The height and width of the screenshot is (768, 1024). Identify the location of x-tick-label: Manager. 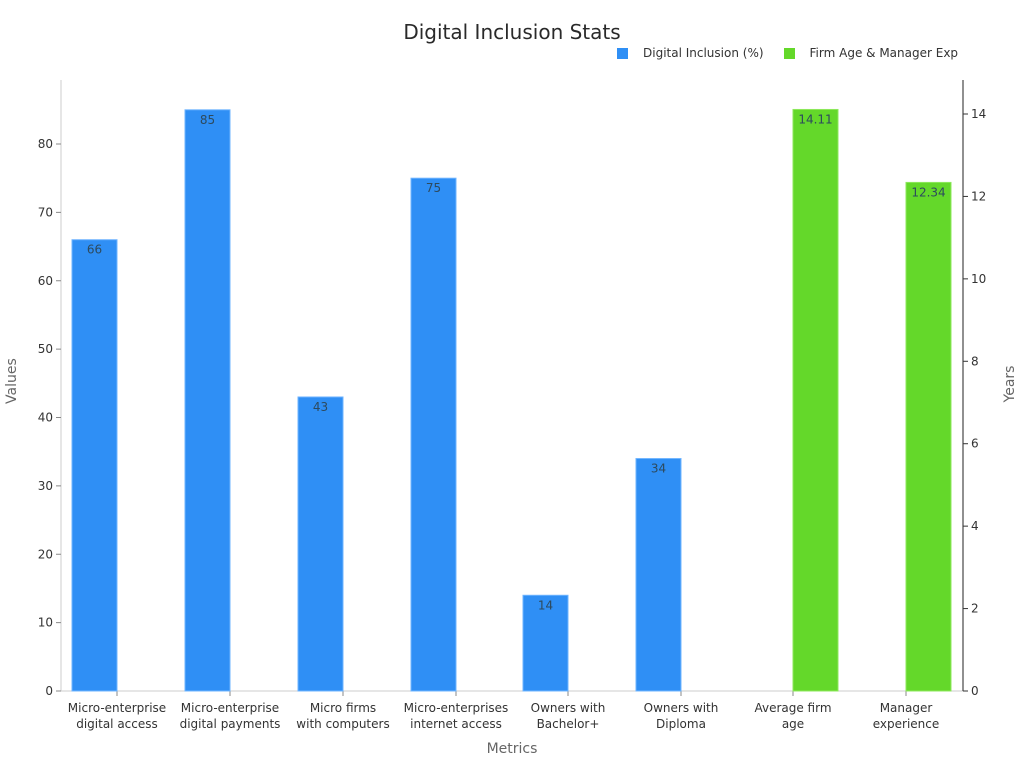
(906, 708).